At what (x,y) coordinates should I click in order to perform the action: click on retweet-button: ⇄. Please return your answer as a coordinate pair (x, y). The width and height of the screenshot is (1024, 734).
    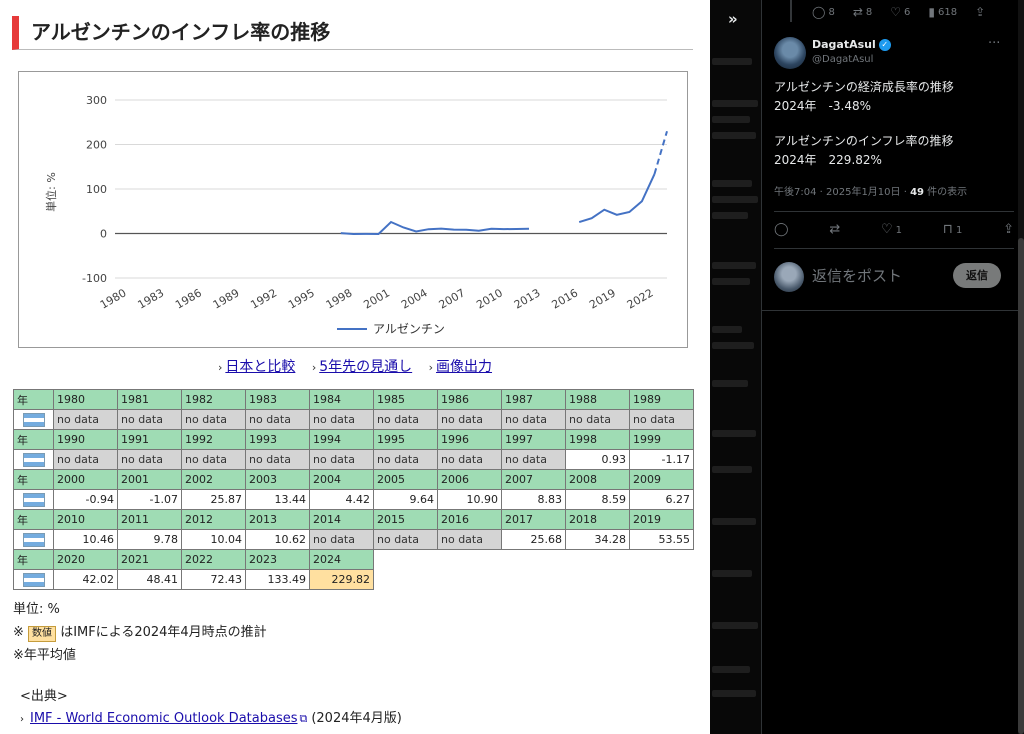
    Looking at the image, I should click on (834, 229).